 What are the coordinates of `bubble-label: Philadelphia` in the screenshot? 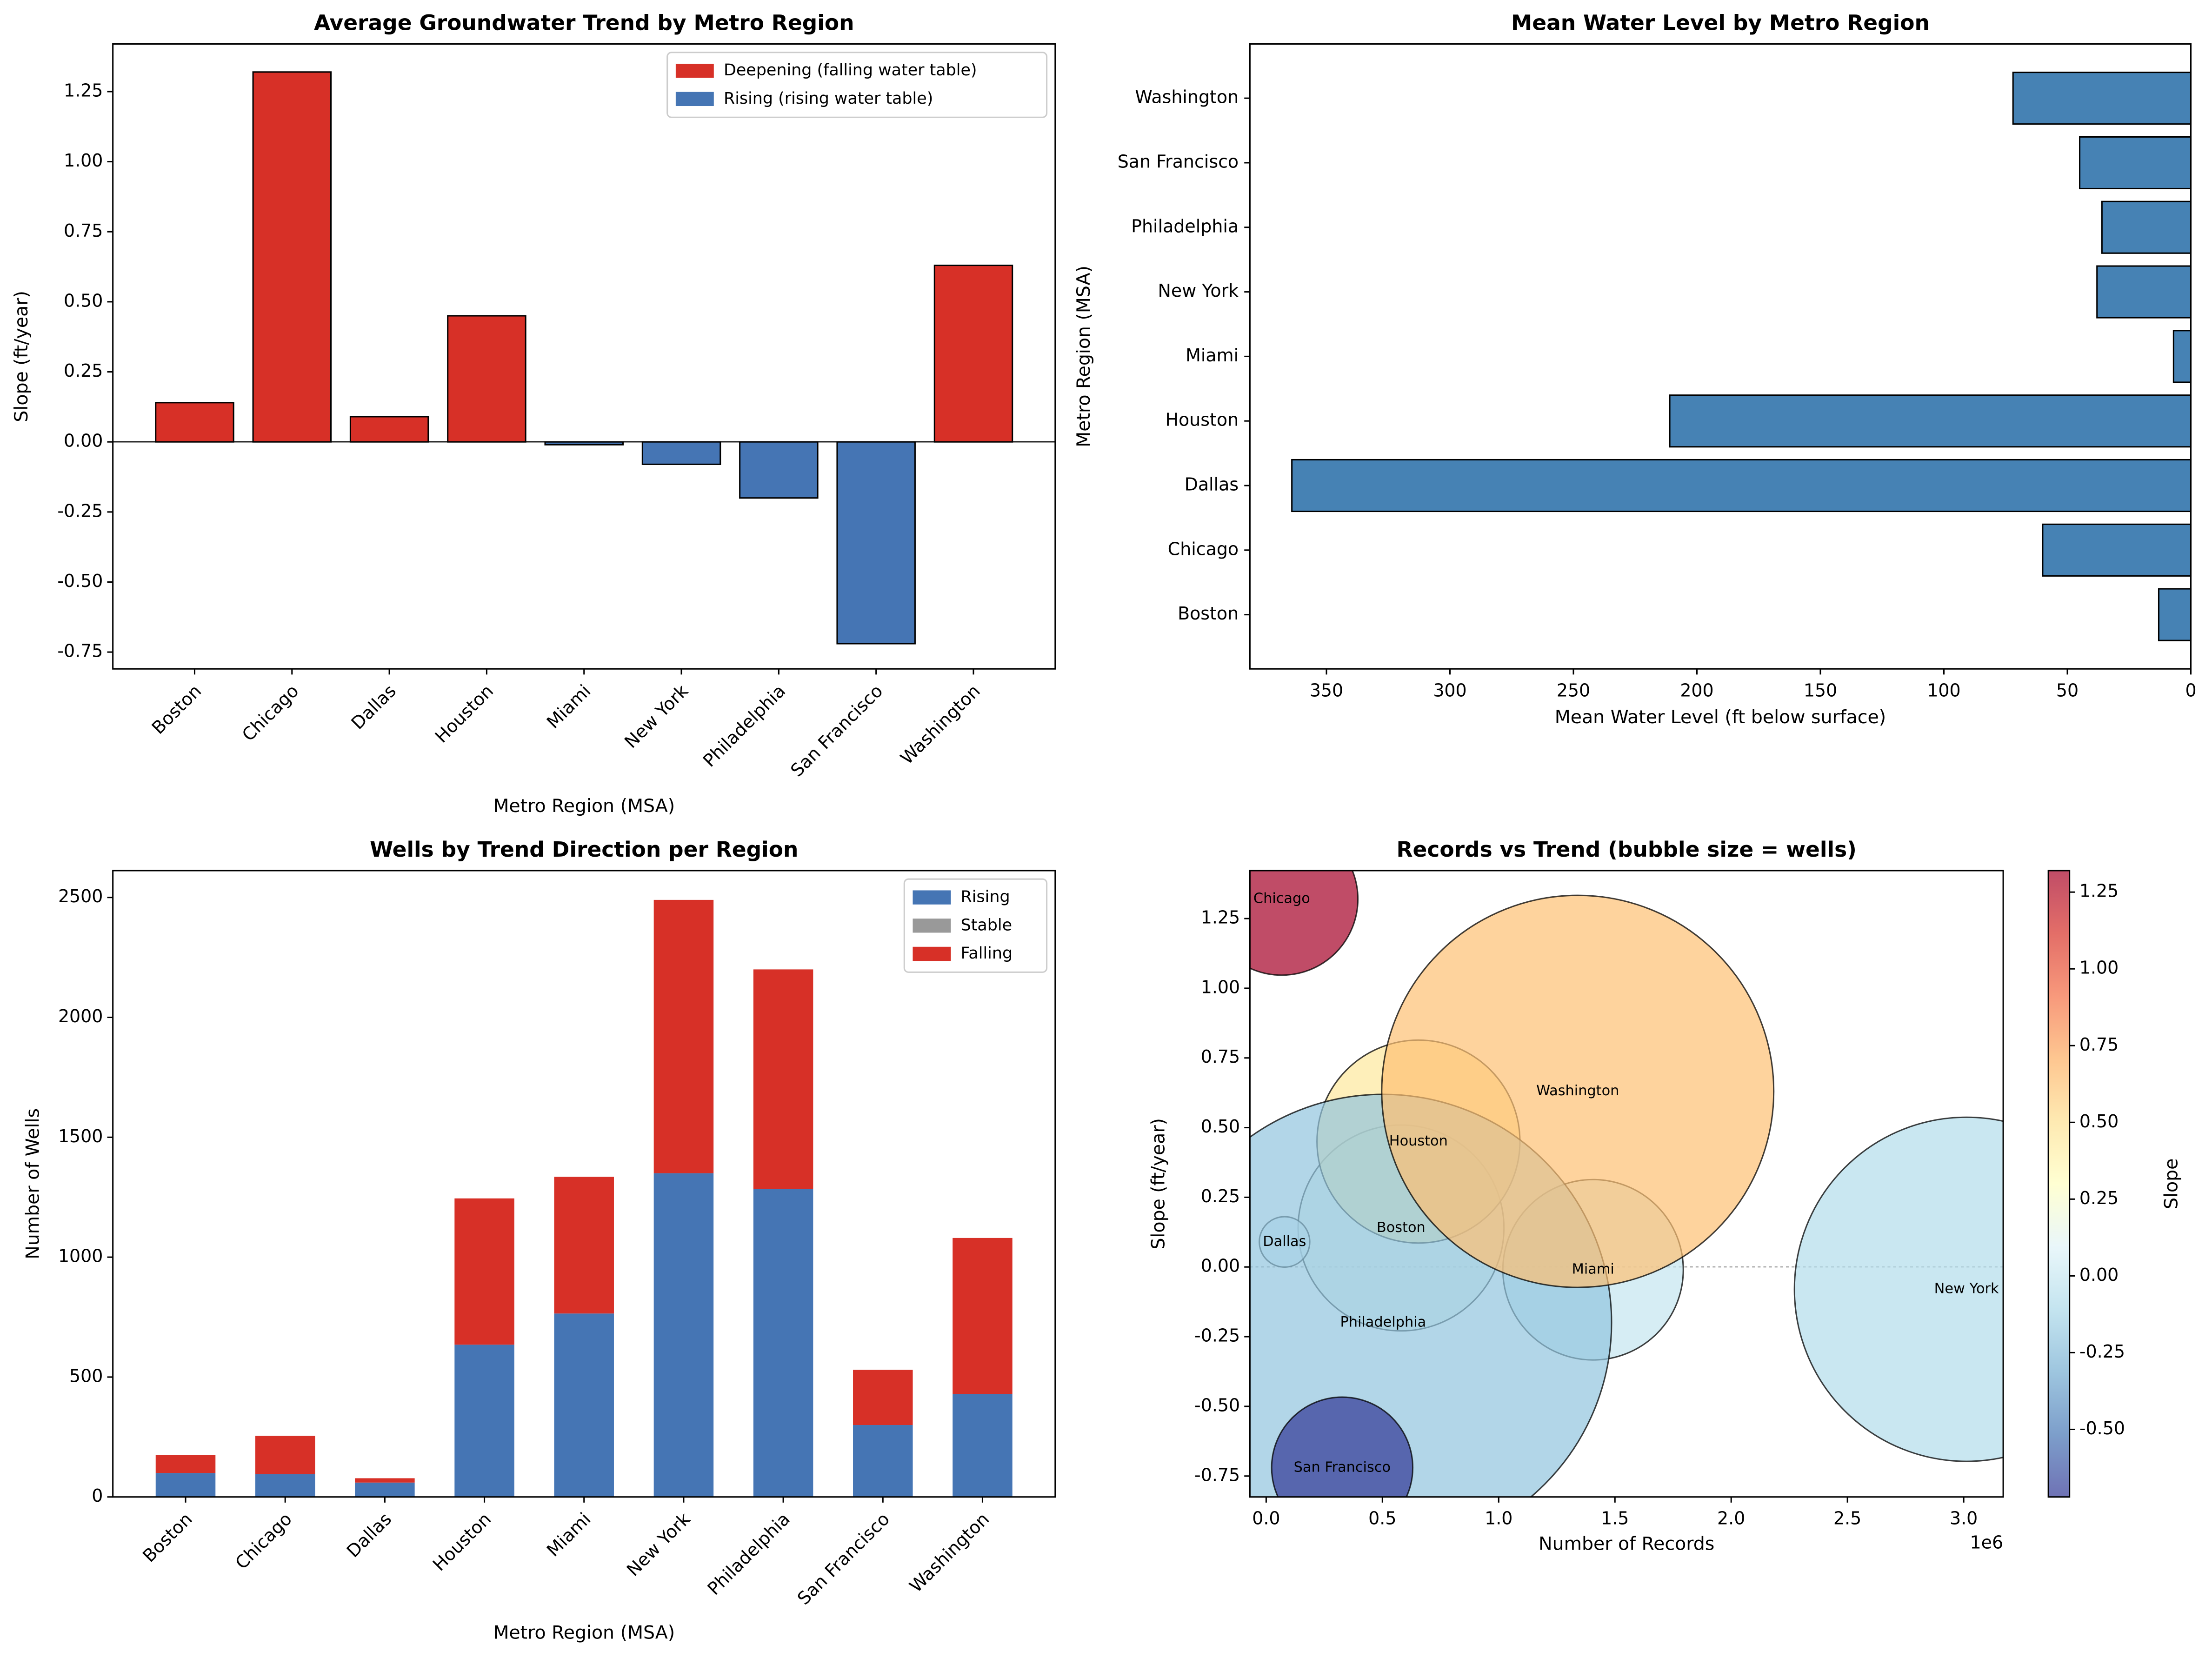 It's located at (1383, 1322).